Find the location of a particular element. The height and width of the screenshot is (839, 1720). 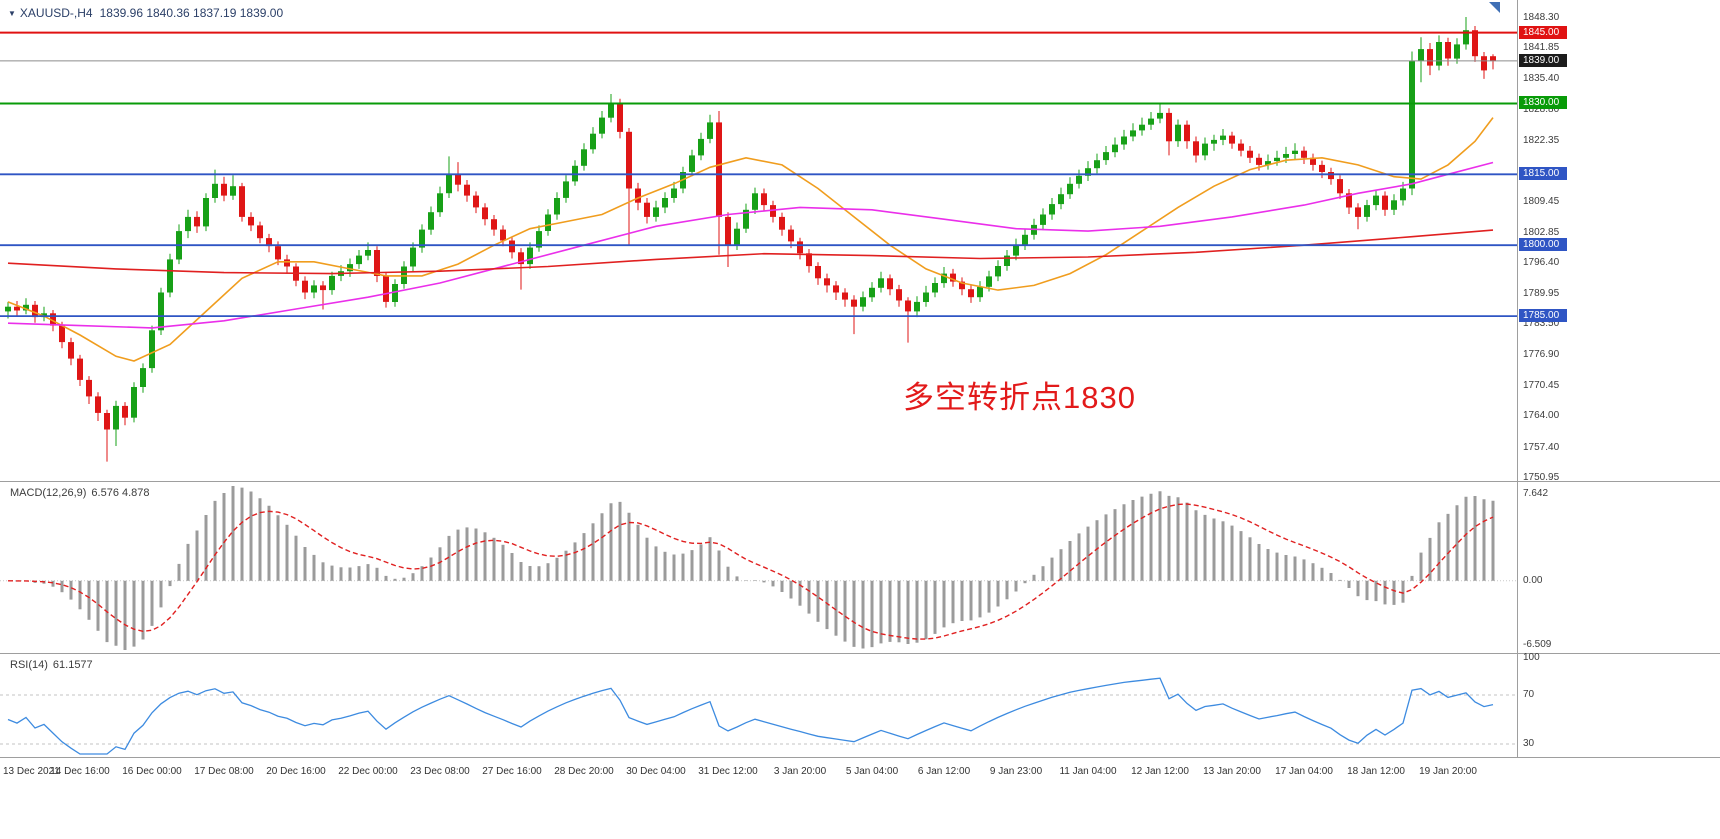

macd-signal-line is located at coordinates (750, 571).